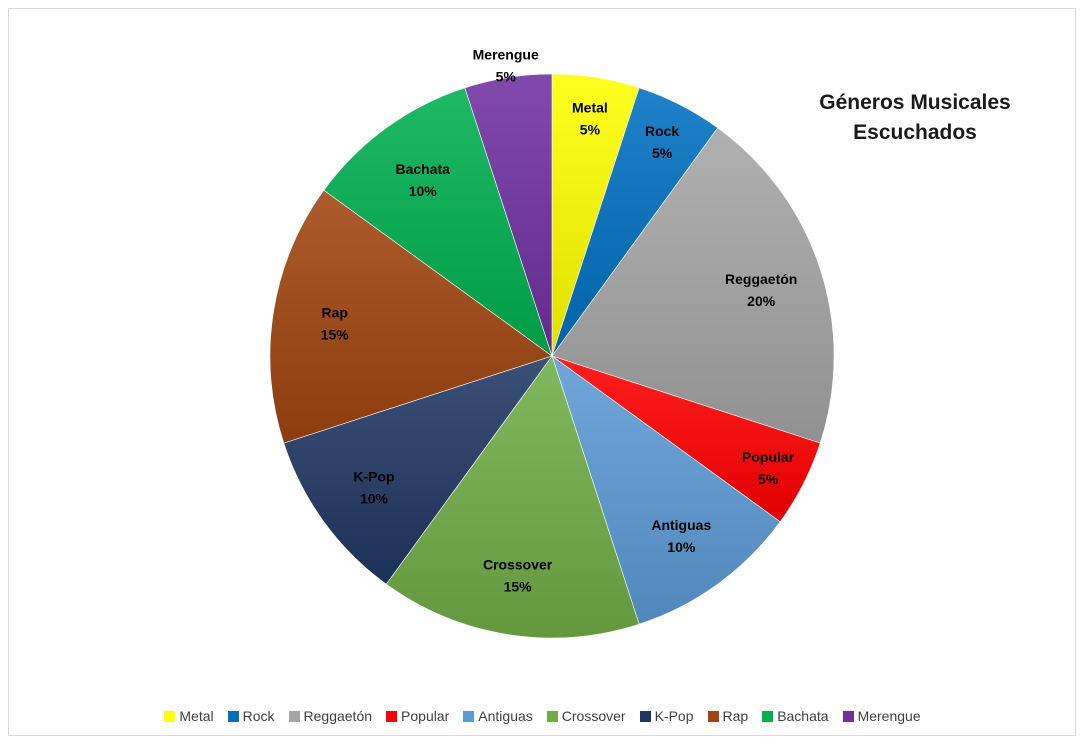 Image resolution: width=1085 pixels, height=745 pixels. Describe the element at coordinates (374, 498) in the screenshot. I see `slice-value-k-pop: 10%` at that location.